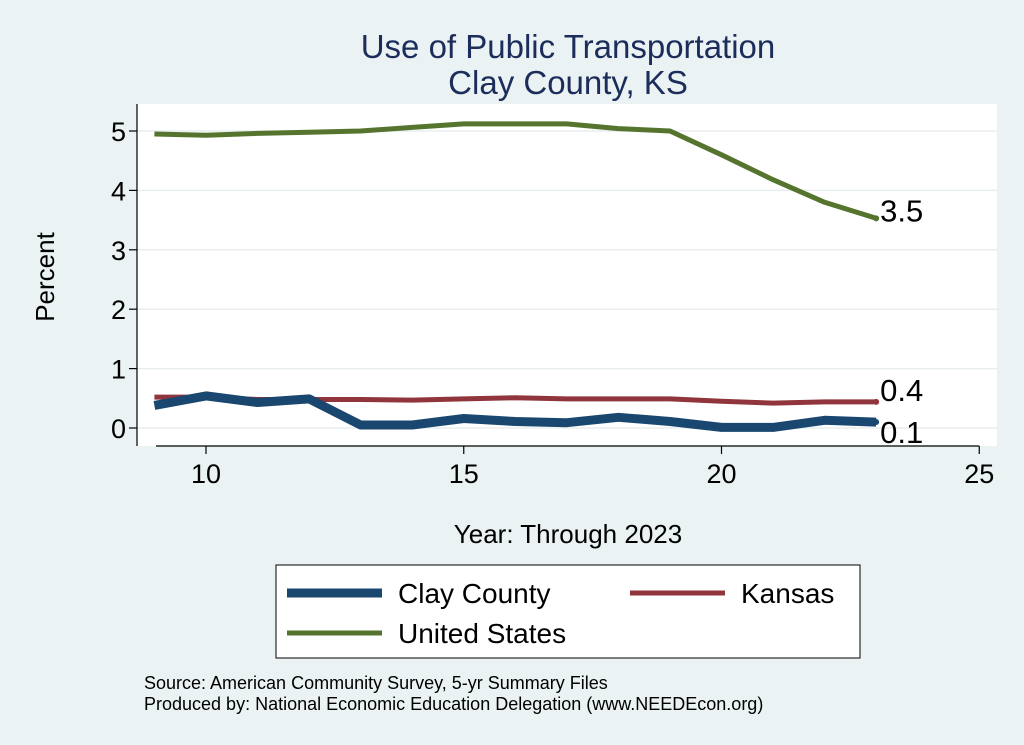  What do you see at coordinates (482, 633) in the screenshot?
I see `legend-label-united-states: United States` at bounding box center [482, 633].